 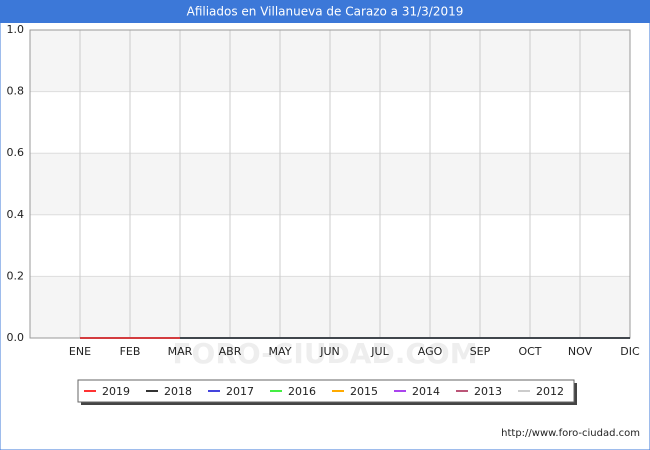 I want to click on legend-label: 2014, so click(x=426, y=391).